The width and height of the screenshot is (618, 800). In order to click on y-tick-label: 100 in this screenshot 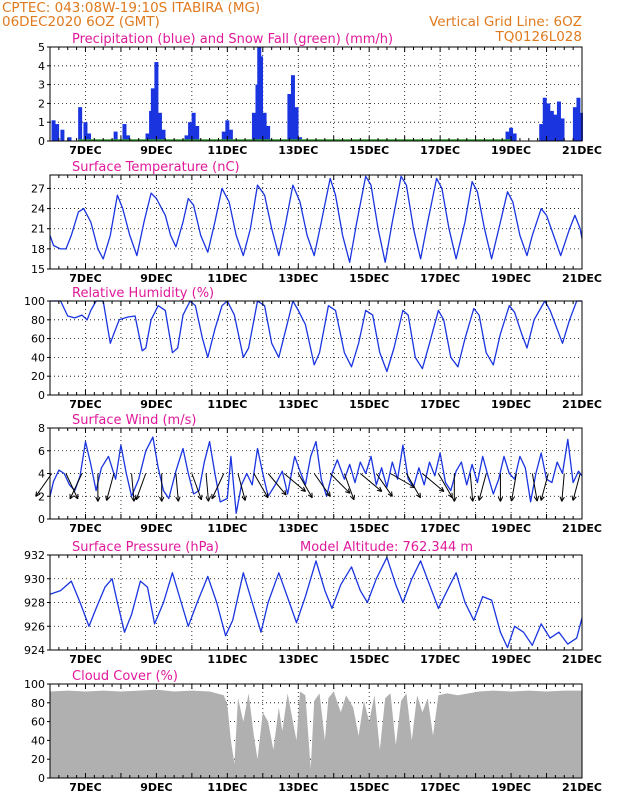, I will do `click(34, 301)`.